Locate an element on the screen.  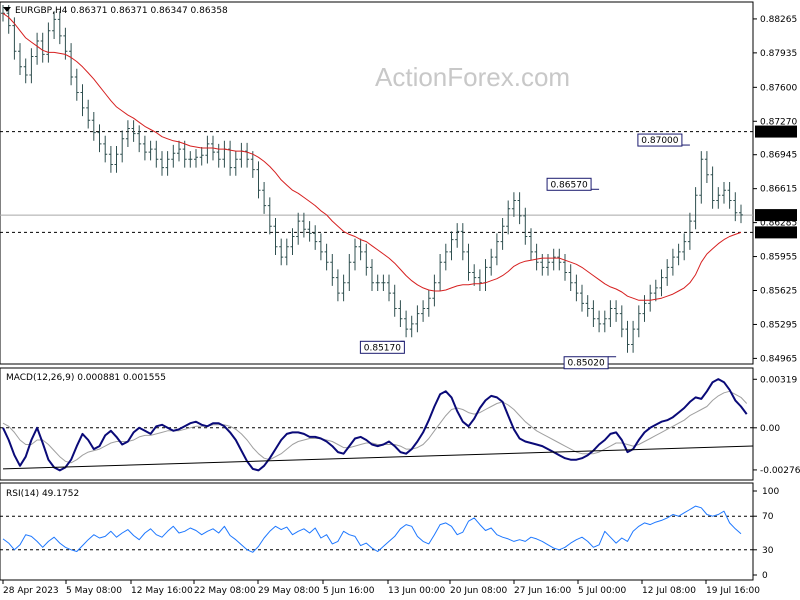
rsi-axis-tick-label: 30 is located at coordinates (768, 551).